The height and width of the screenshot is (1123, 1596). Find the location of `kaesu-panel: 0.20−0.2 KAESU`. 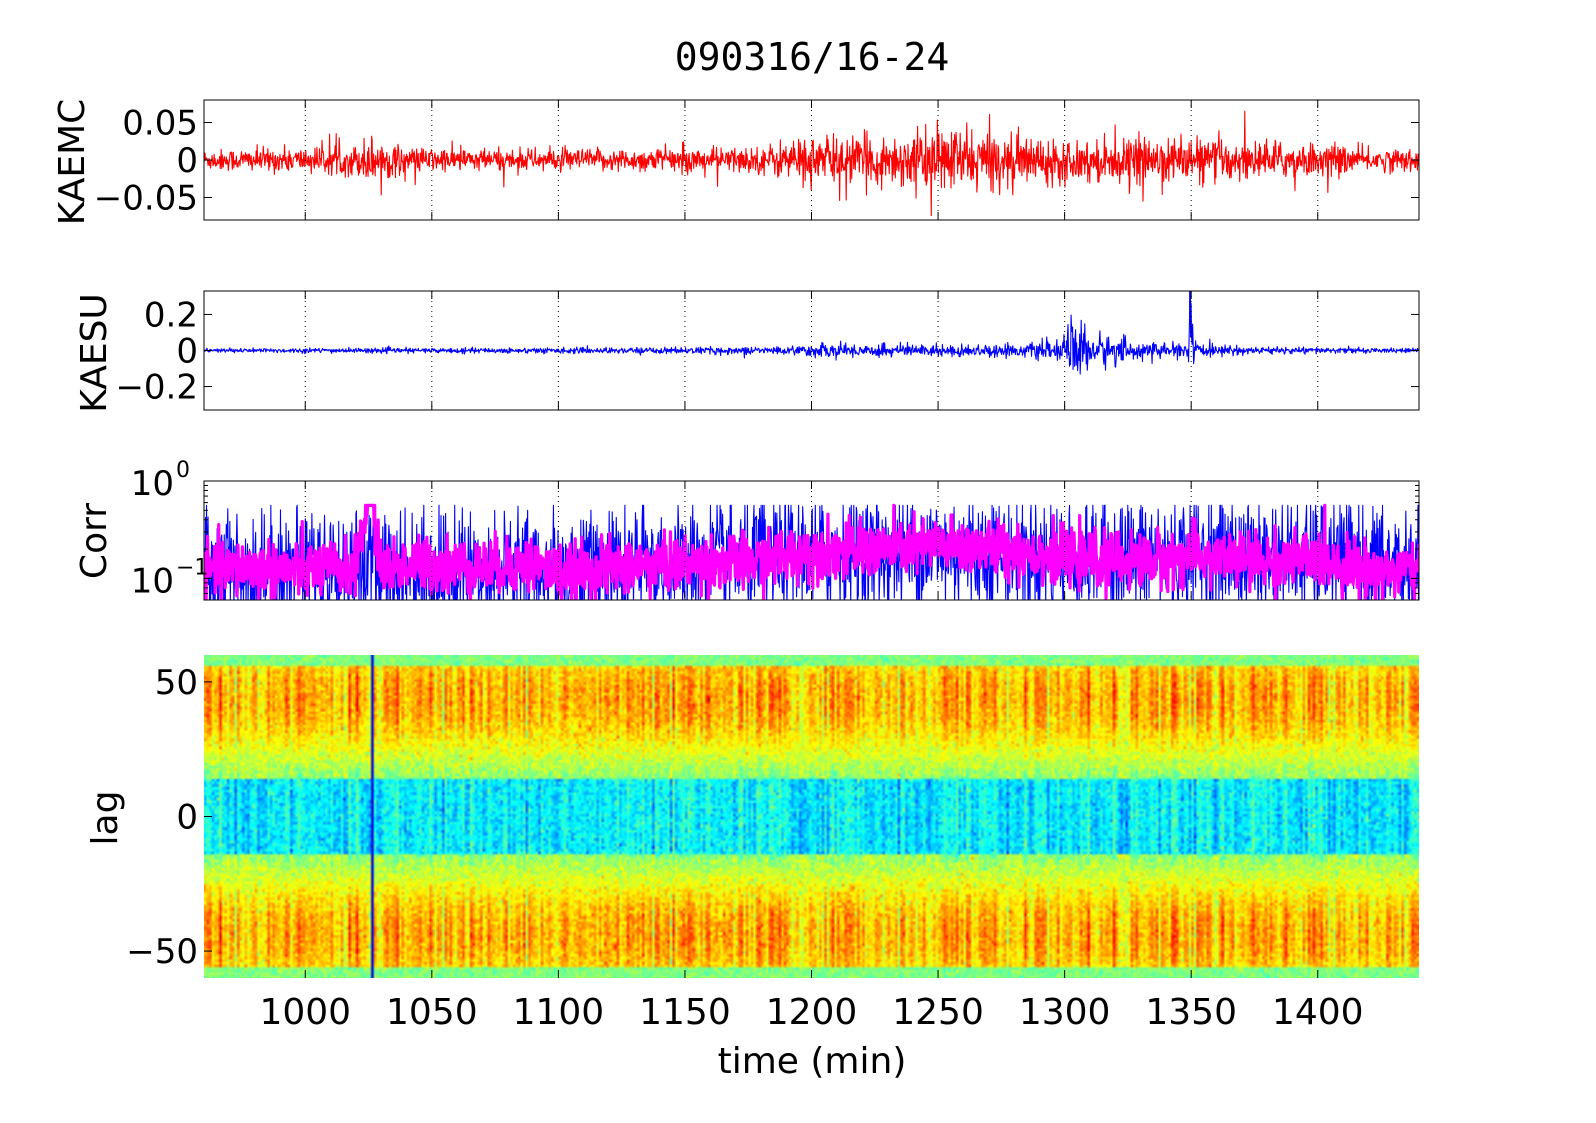

kaesu-panel: 0.20−0.2 KAESU is located at coordinates (747, 351).